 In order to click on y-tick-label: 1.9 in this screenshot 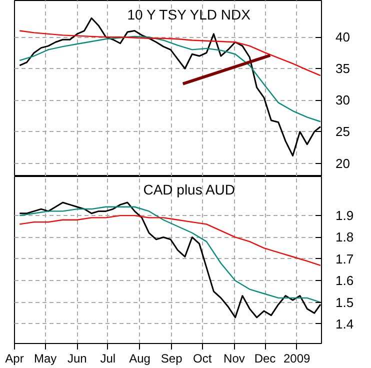, I will do `click(345, 216)`.